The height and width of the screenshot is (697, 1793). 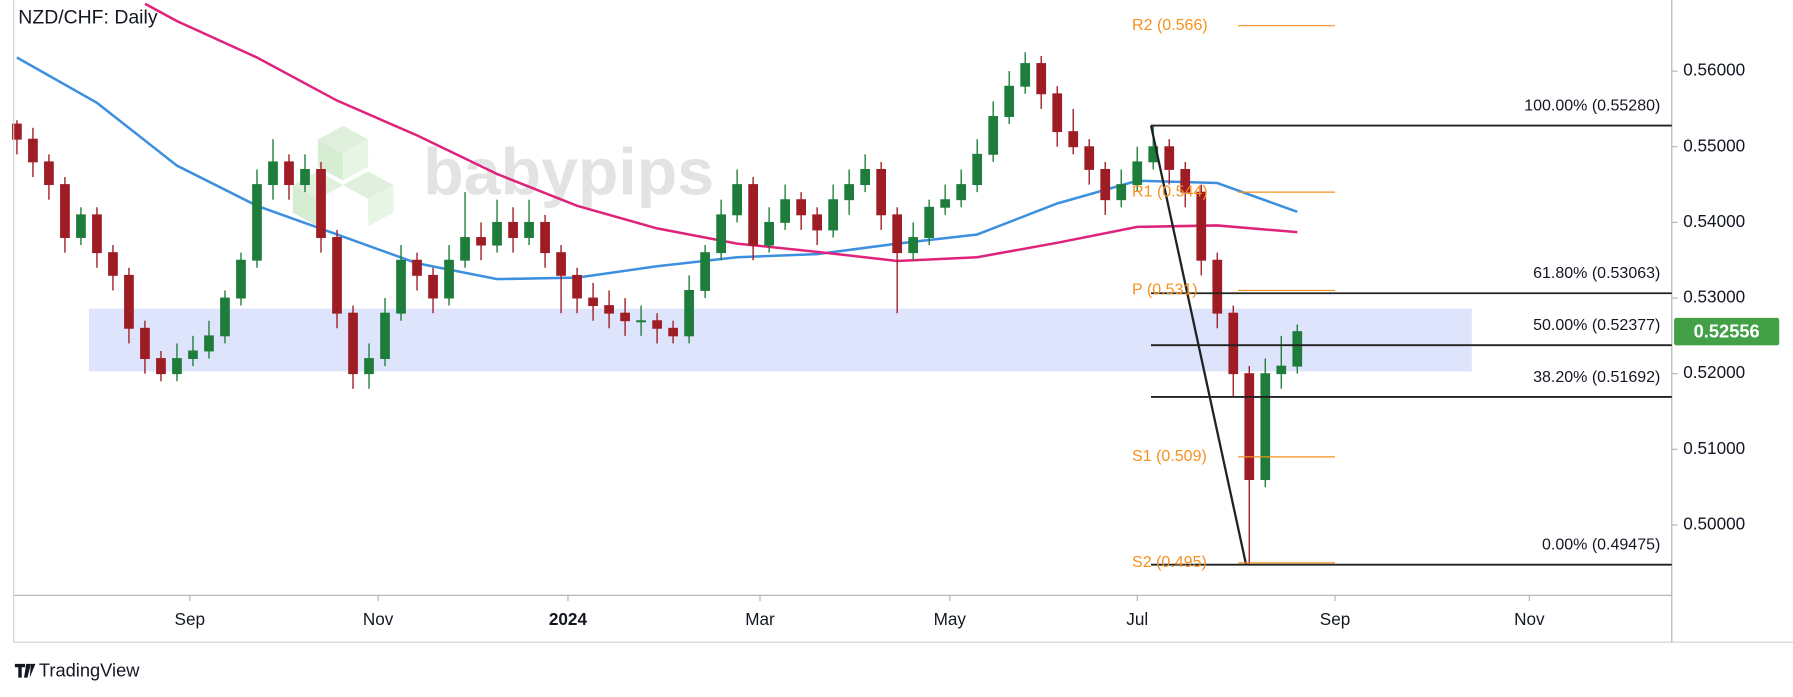 I want to click on x-tick-label: Jul, so click(x=1137, y=619).